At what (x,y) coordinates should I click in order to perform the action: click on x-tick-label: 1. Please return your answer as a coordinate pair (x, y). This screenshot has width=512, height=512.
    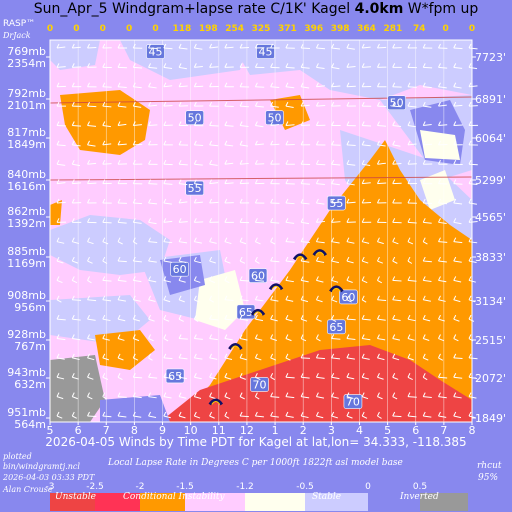
    Looking at the image, I should click on (275, 430).